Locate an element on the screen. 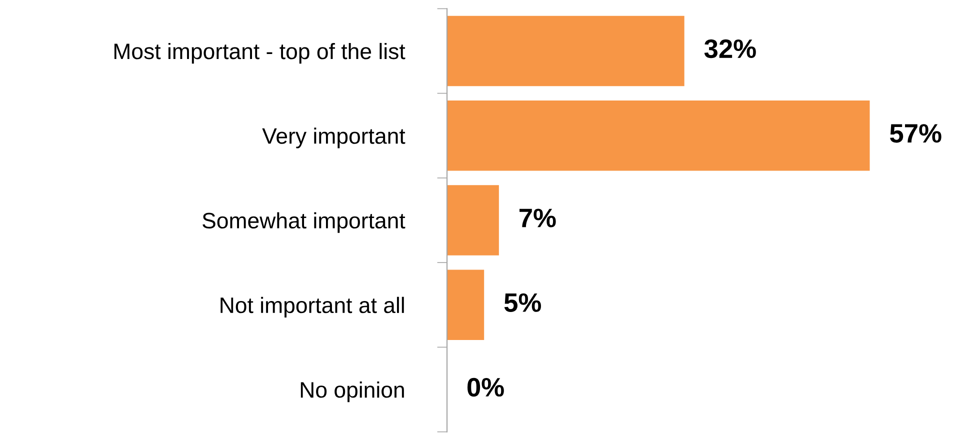 The width and height of the screenshot is (964, 434). data-label: 32% is located at coordinates (730, 48).